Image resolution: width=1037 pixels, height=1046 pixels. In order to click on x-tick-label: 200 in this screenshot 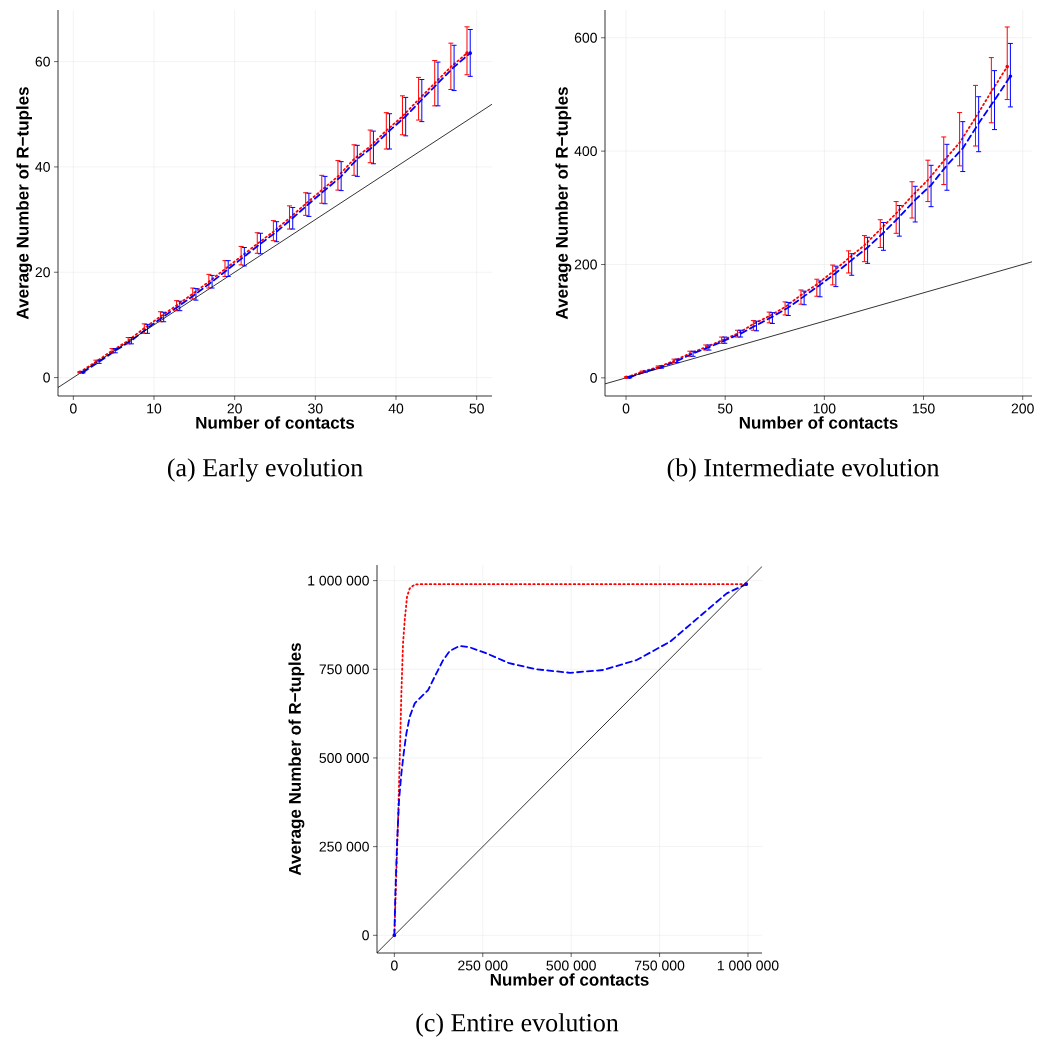, I will do `click(1022, 408)`.